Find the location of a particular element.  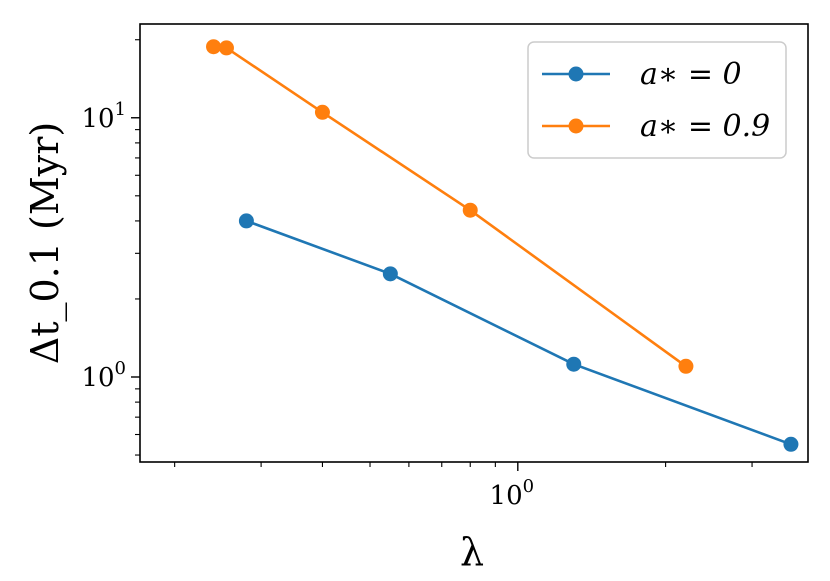

legend: a∗ = 0 a∗ = 0.9 is located at coordinates (657, 100).